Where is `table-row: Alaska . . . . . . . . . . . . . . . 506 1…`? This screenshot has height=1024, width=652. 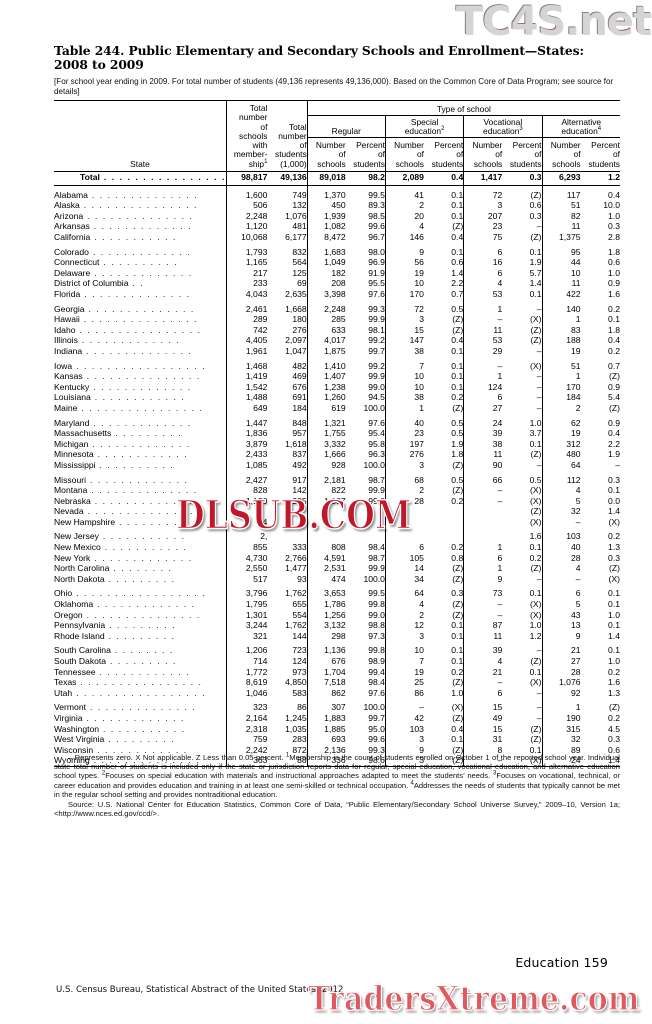 table-row: Alaska . . . . . . . . . . . . . . . 506 1… is located at coordinates (337, 205).